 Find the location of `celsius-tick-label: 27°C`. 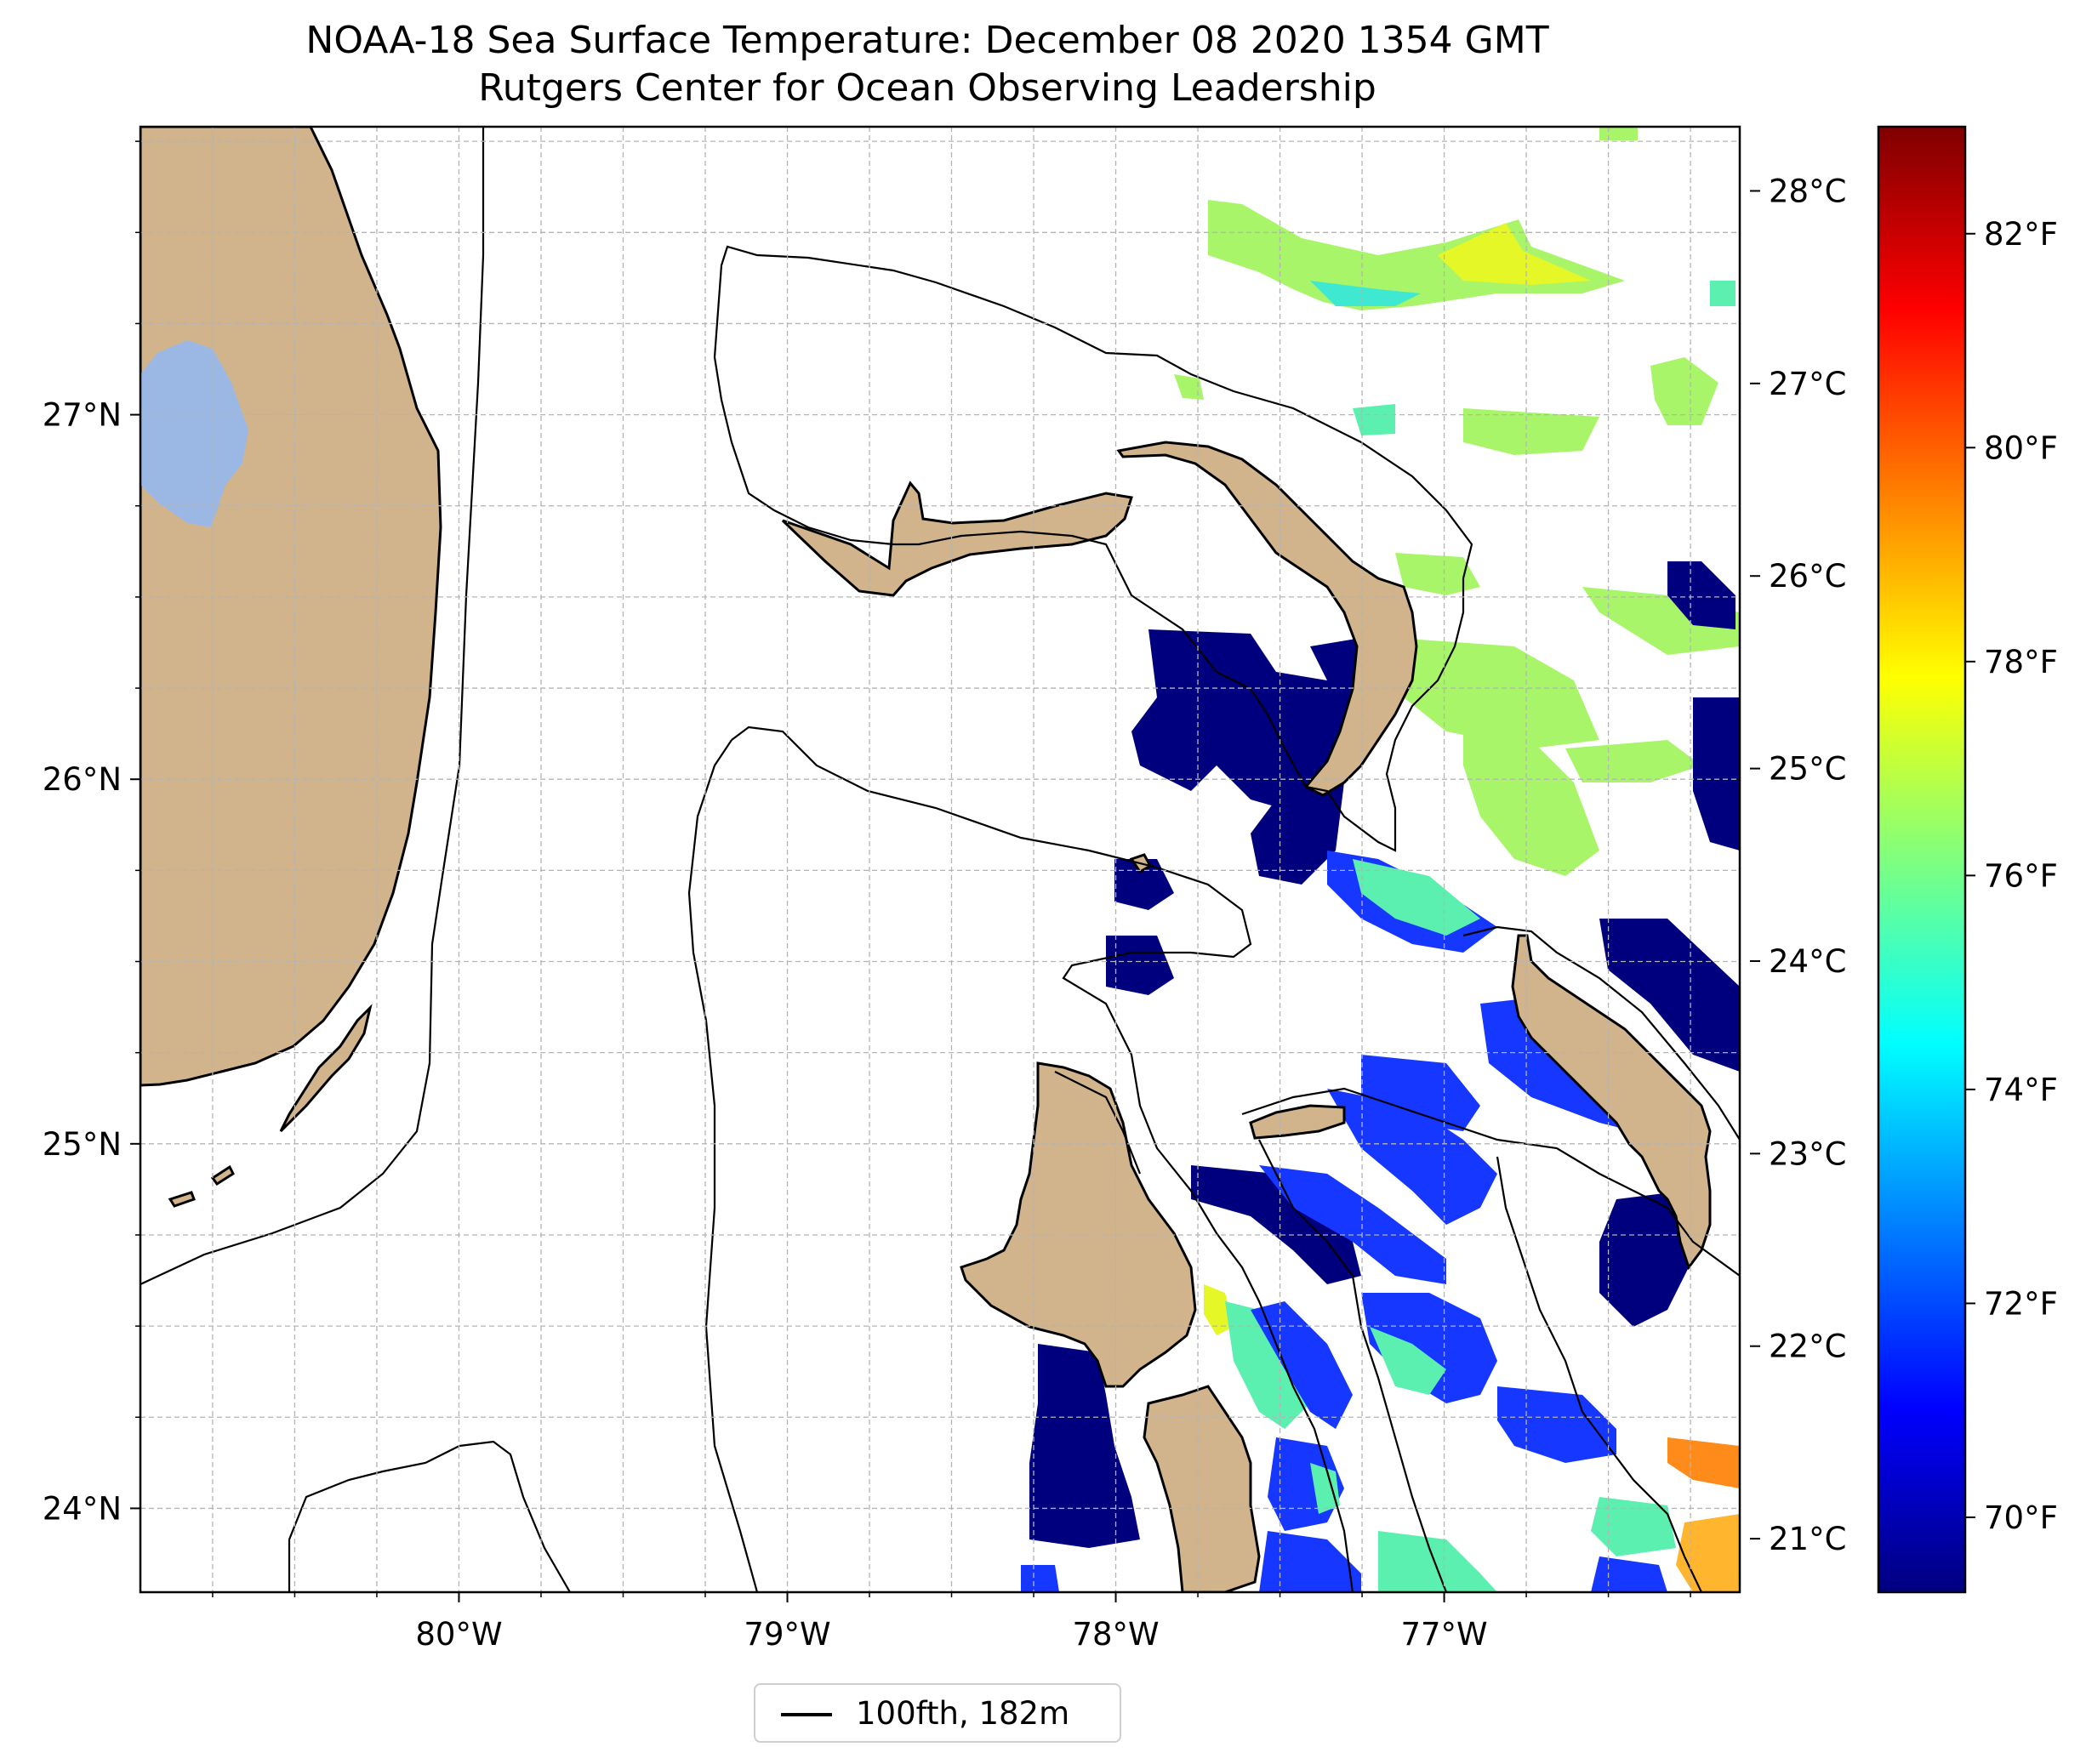

celsius-tick-label: 27°C is located at coordinates (1807, 384).